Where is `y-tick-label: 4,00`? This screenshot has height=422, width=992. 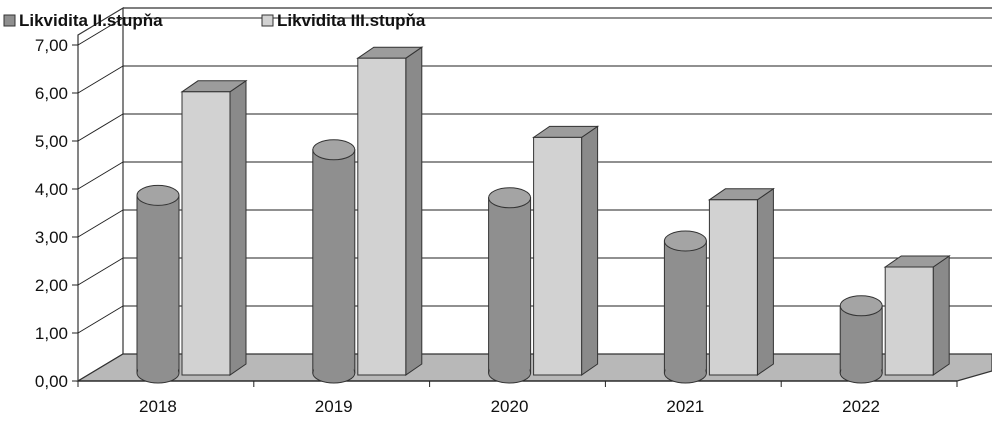 y-tick-label: 4,00 is located at coordinates (51, 189).